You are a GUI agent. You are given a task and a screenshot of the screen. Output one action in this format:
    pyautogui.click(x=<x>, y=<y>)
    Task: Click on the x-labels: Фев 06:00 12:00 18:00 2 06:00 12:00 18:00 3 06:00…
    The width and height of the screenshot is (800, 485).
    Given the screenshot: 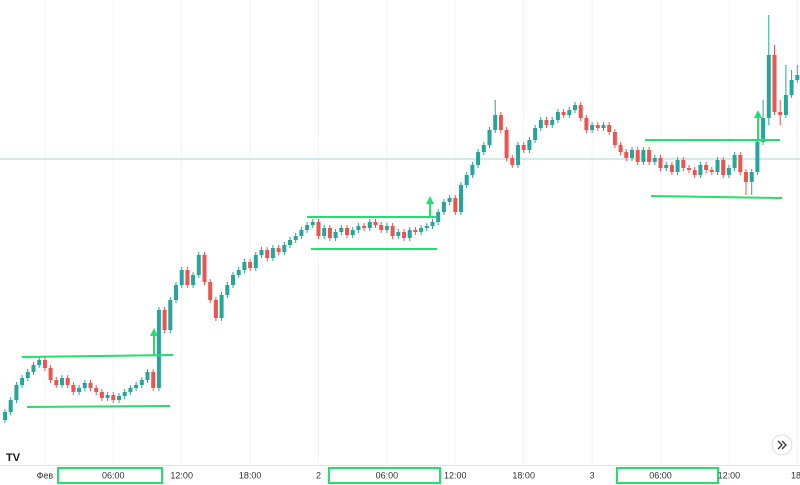 What is the action you would take?
    pyautogui.click(x=418, y=475)
    